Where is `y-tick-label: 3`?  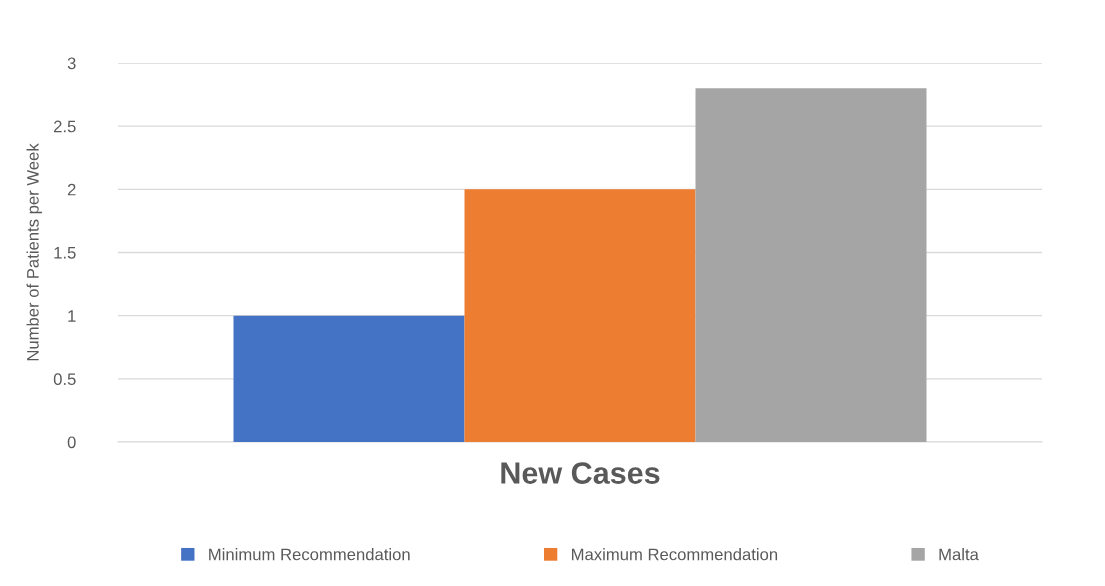
y-tick-label: 3 is located at coordinates (71, 63).